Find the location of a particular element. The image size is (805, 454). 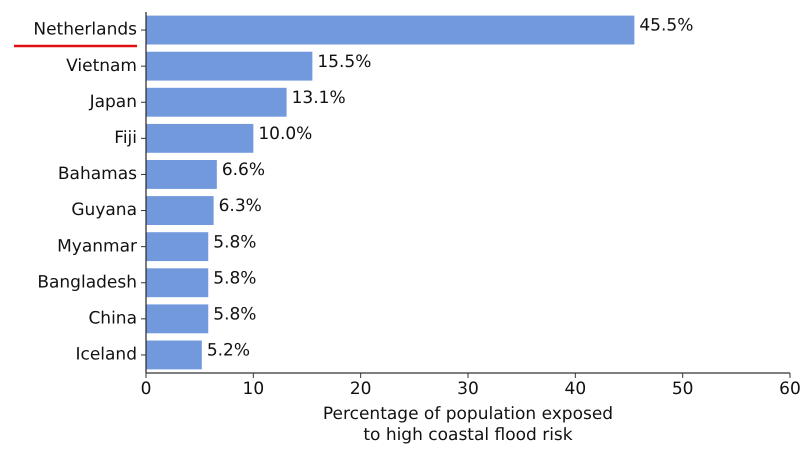

y-tick-label: Vietnam is located at coordinates (101, 66).